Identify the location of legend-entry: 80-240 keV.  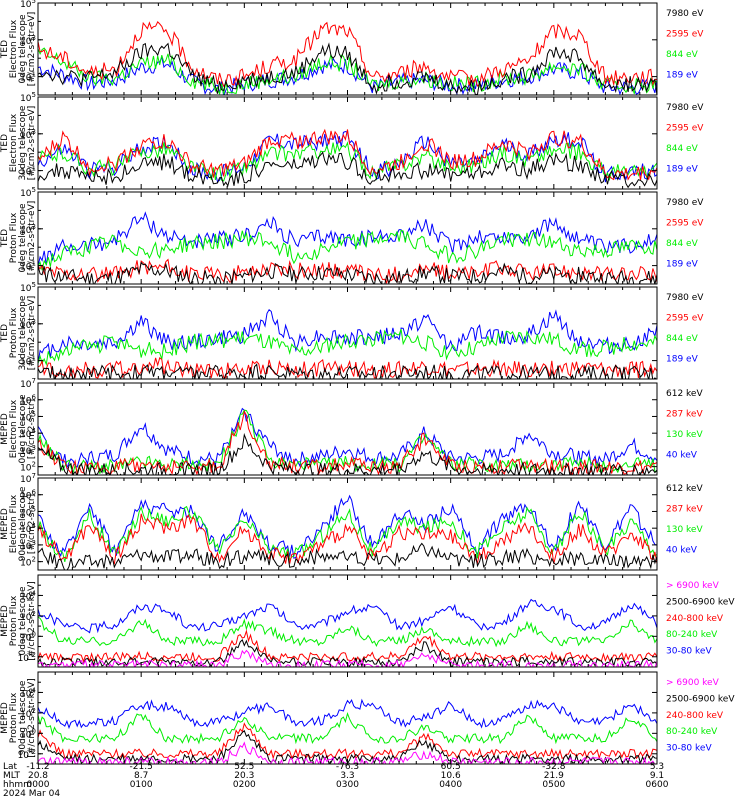
(692, 732).